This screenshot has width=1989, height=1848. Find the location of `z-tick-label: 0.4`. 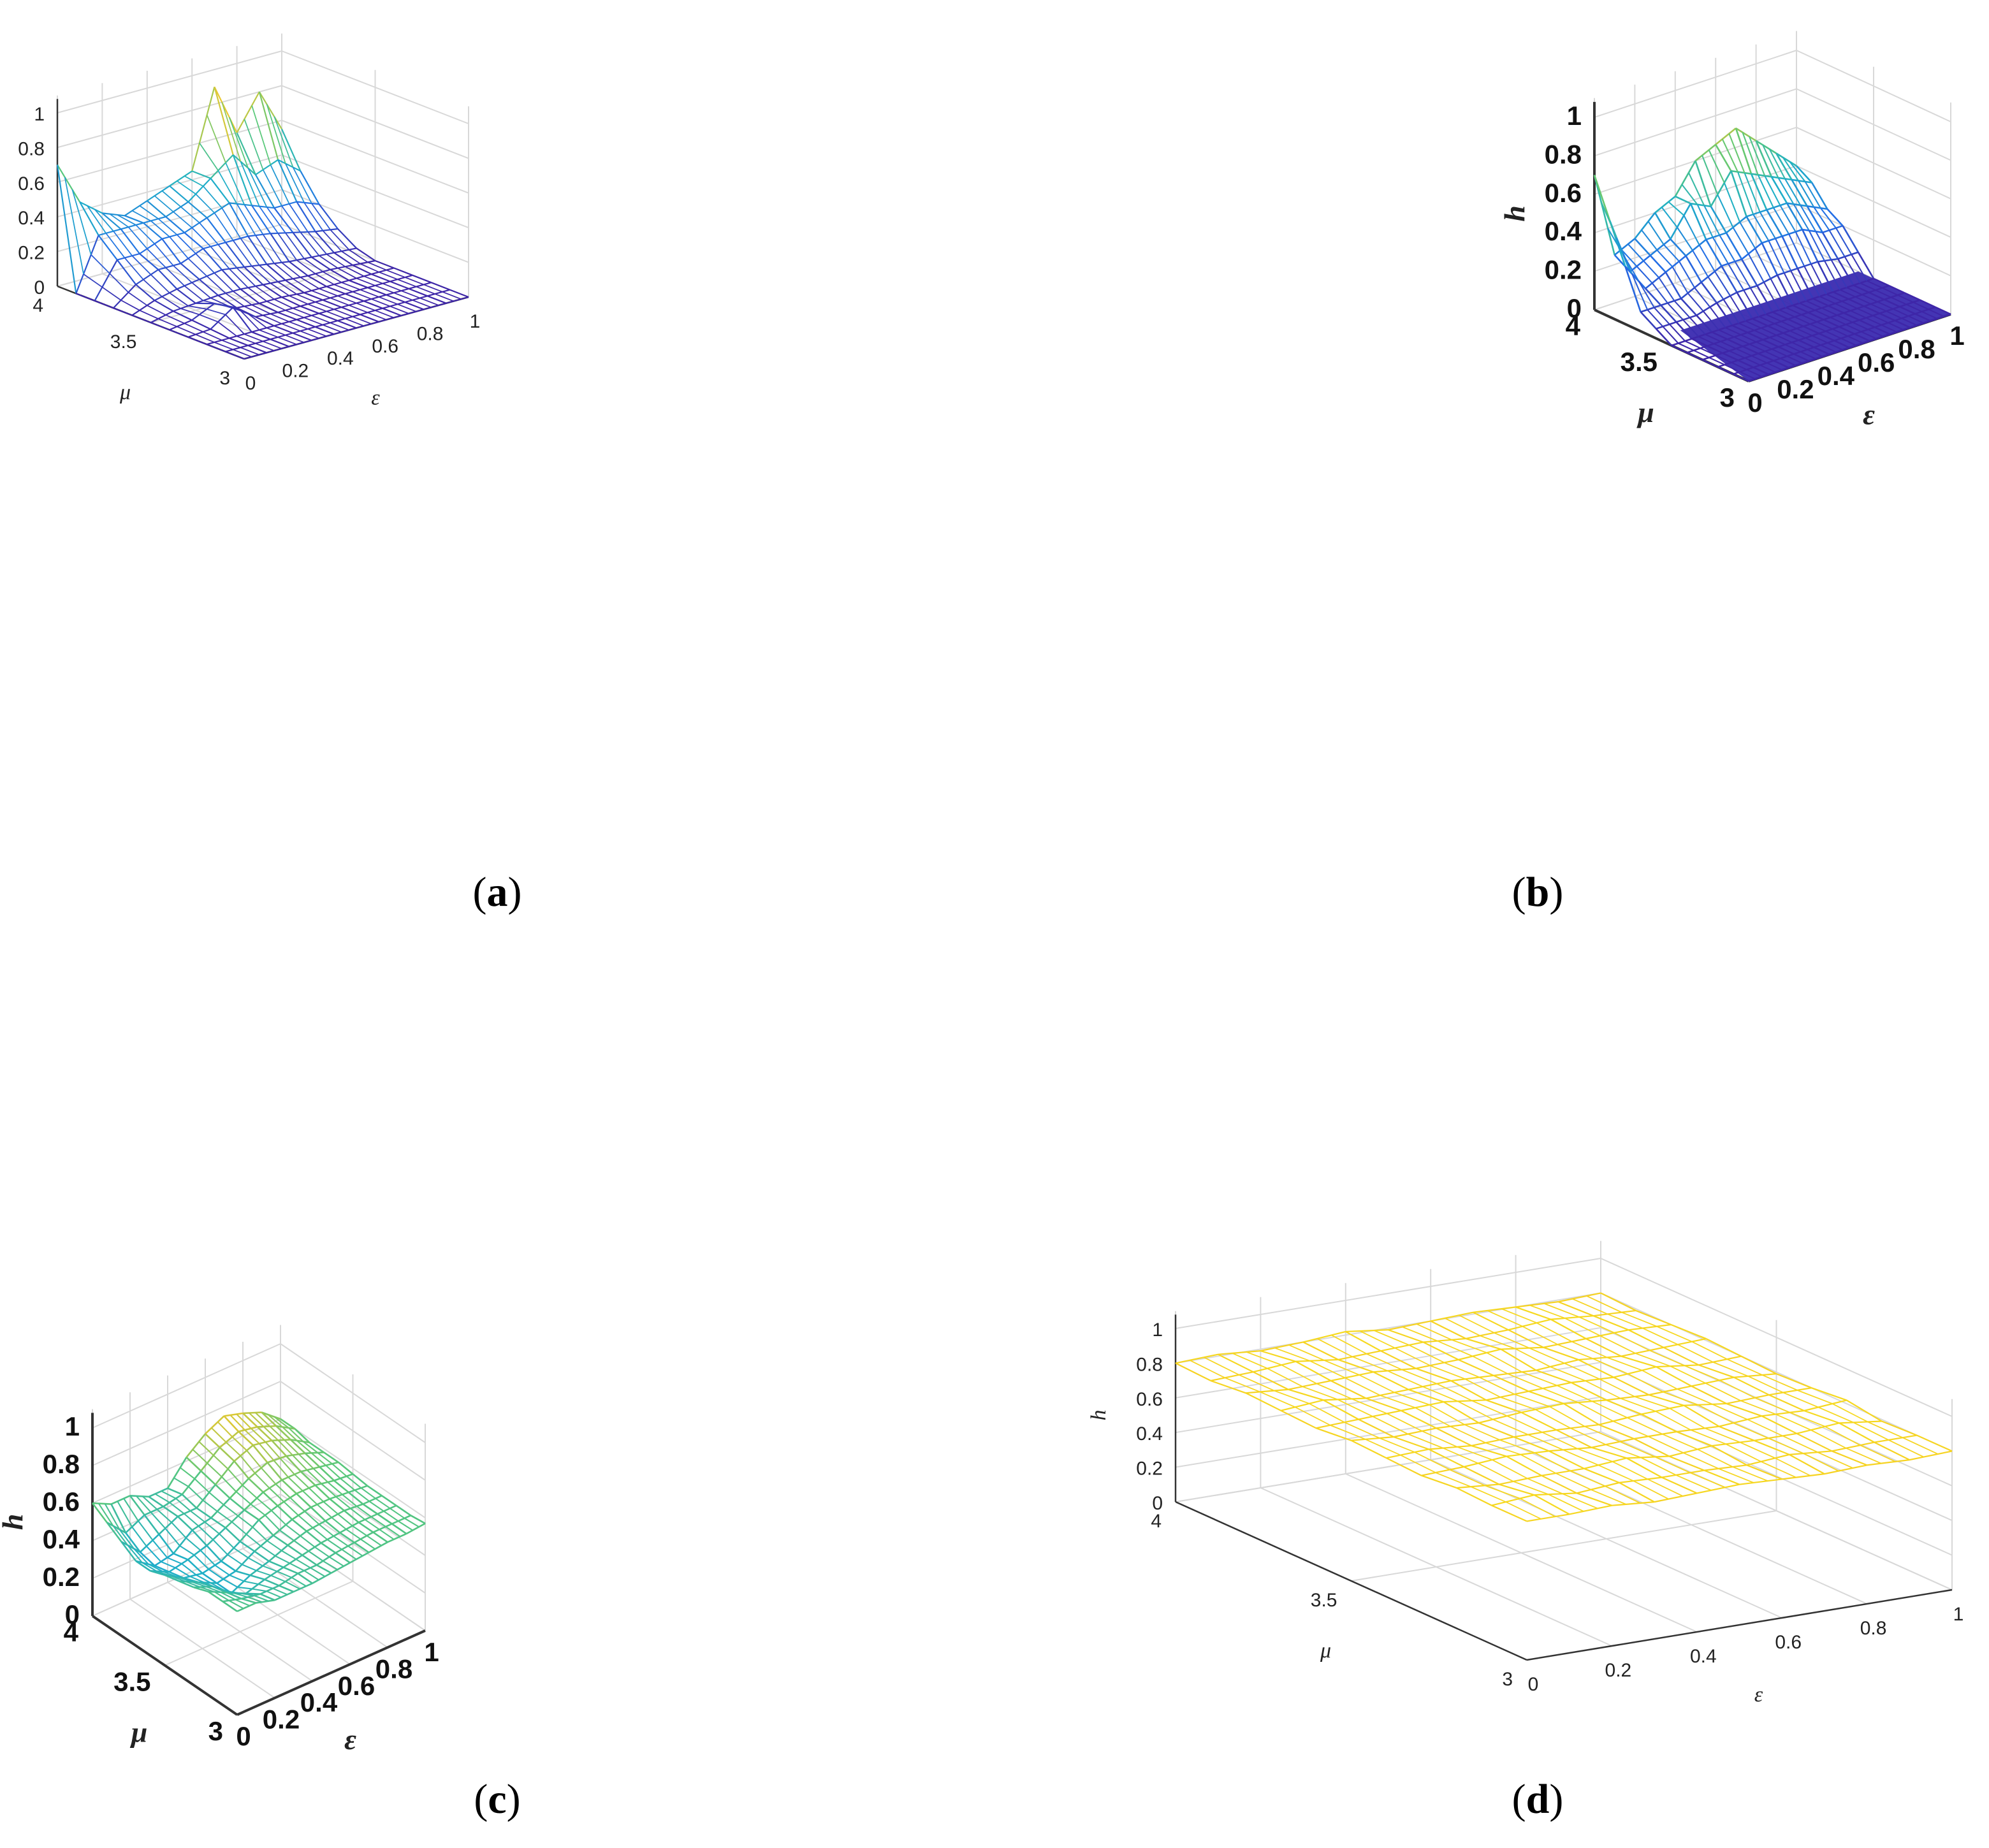

z-tick-label: 0.4 is located at coordinates (1563, 231).